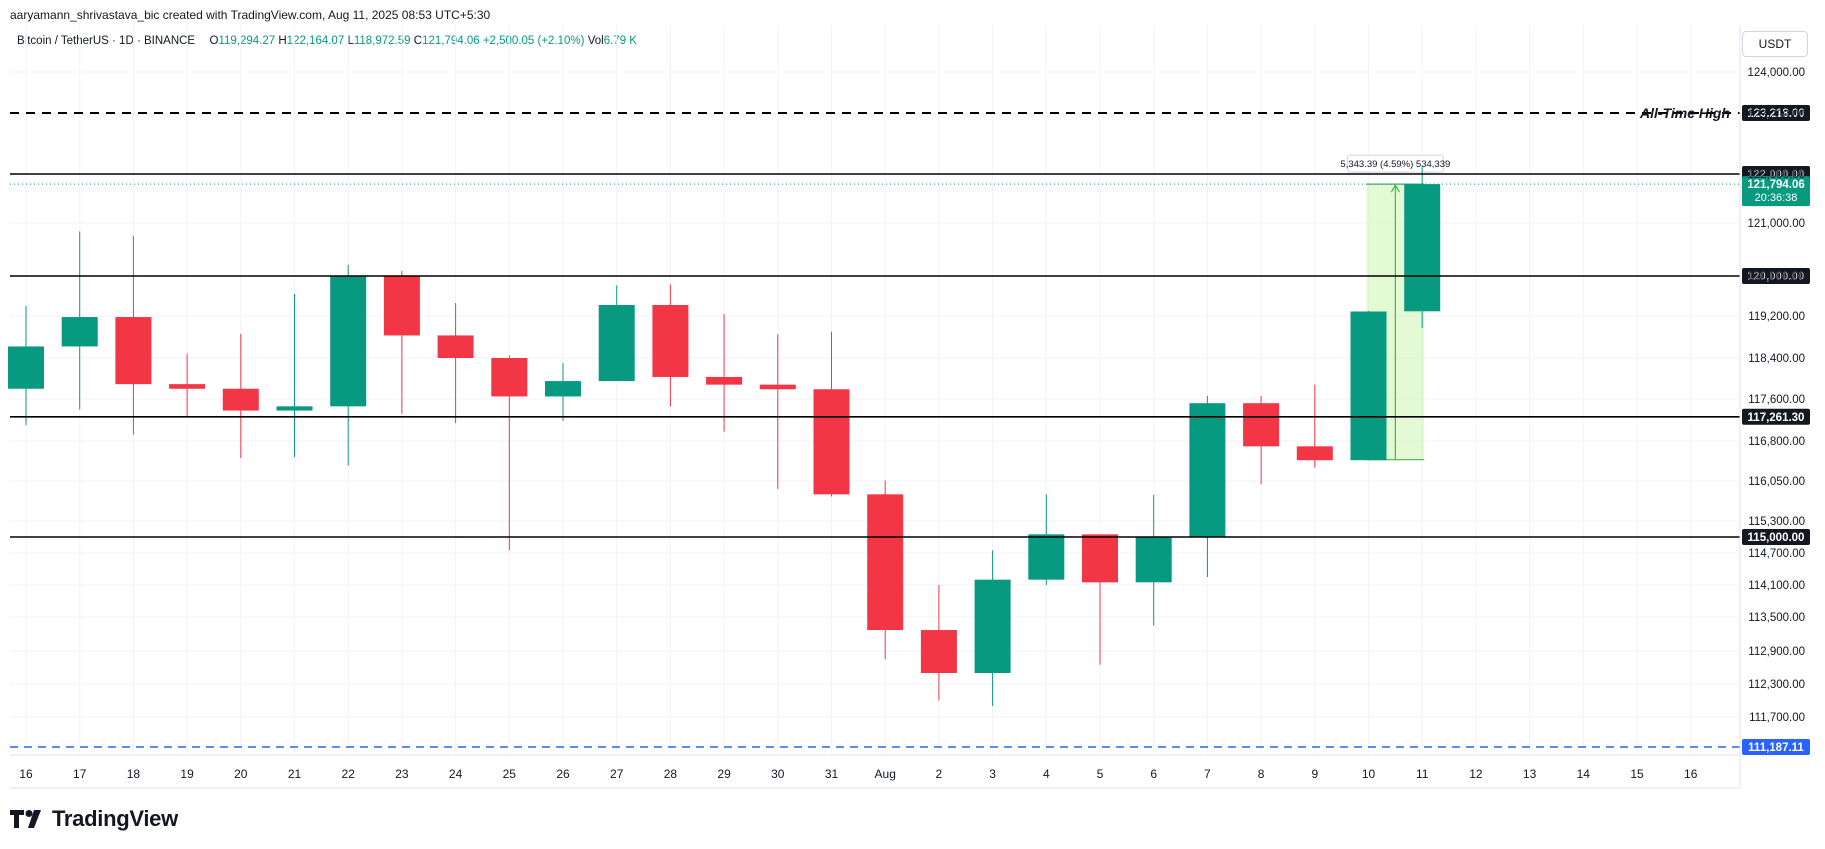 The height and width of the screenshot is (849, 1825). What do you see at coordinates (1776, 586) in the screenshot?
I see `y-tick-label: 114,100.00` at bounding box center [1776, 586].